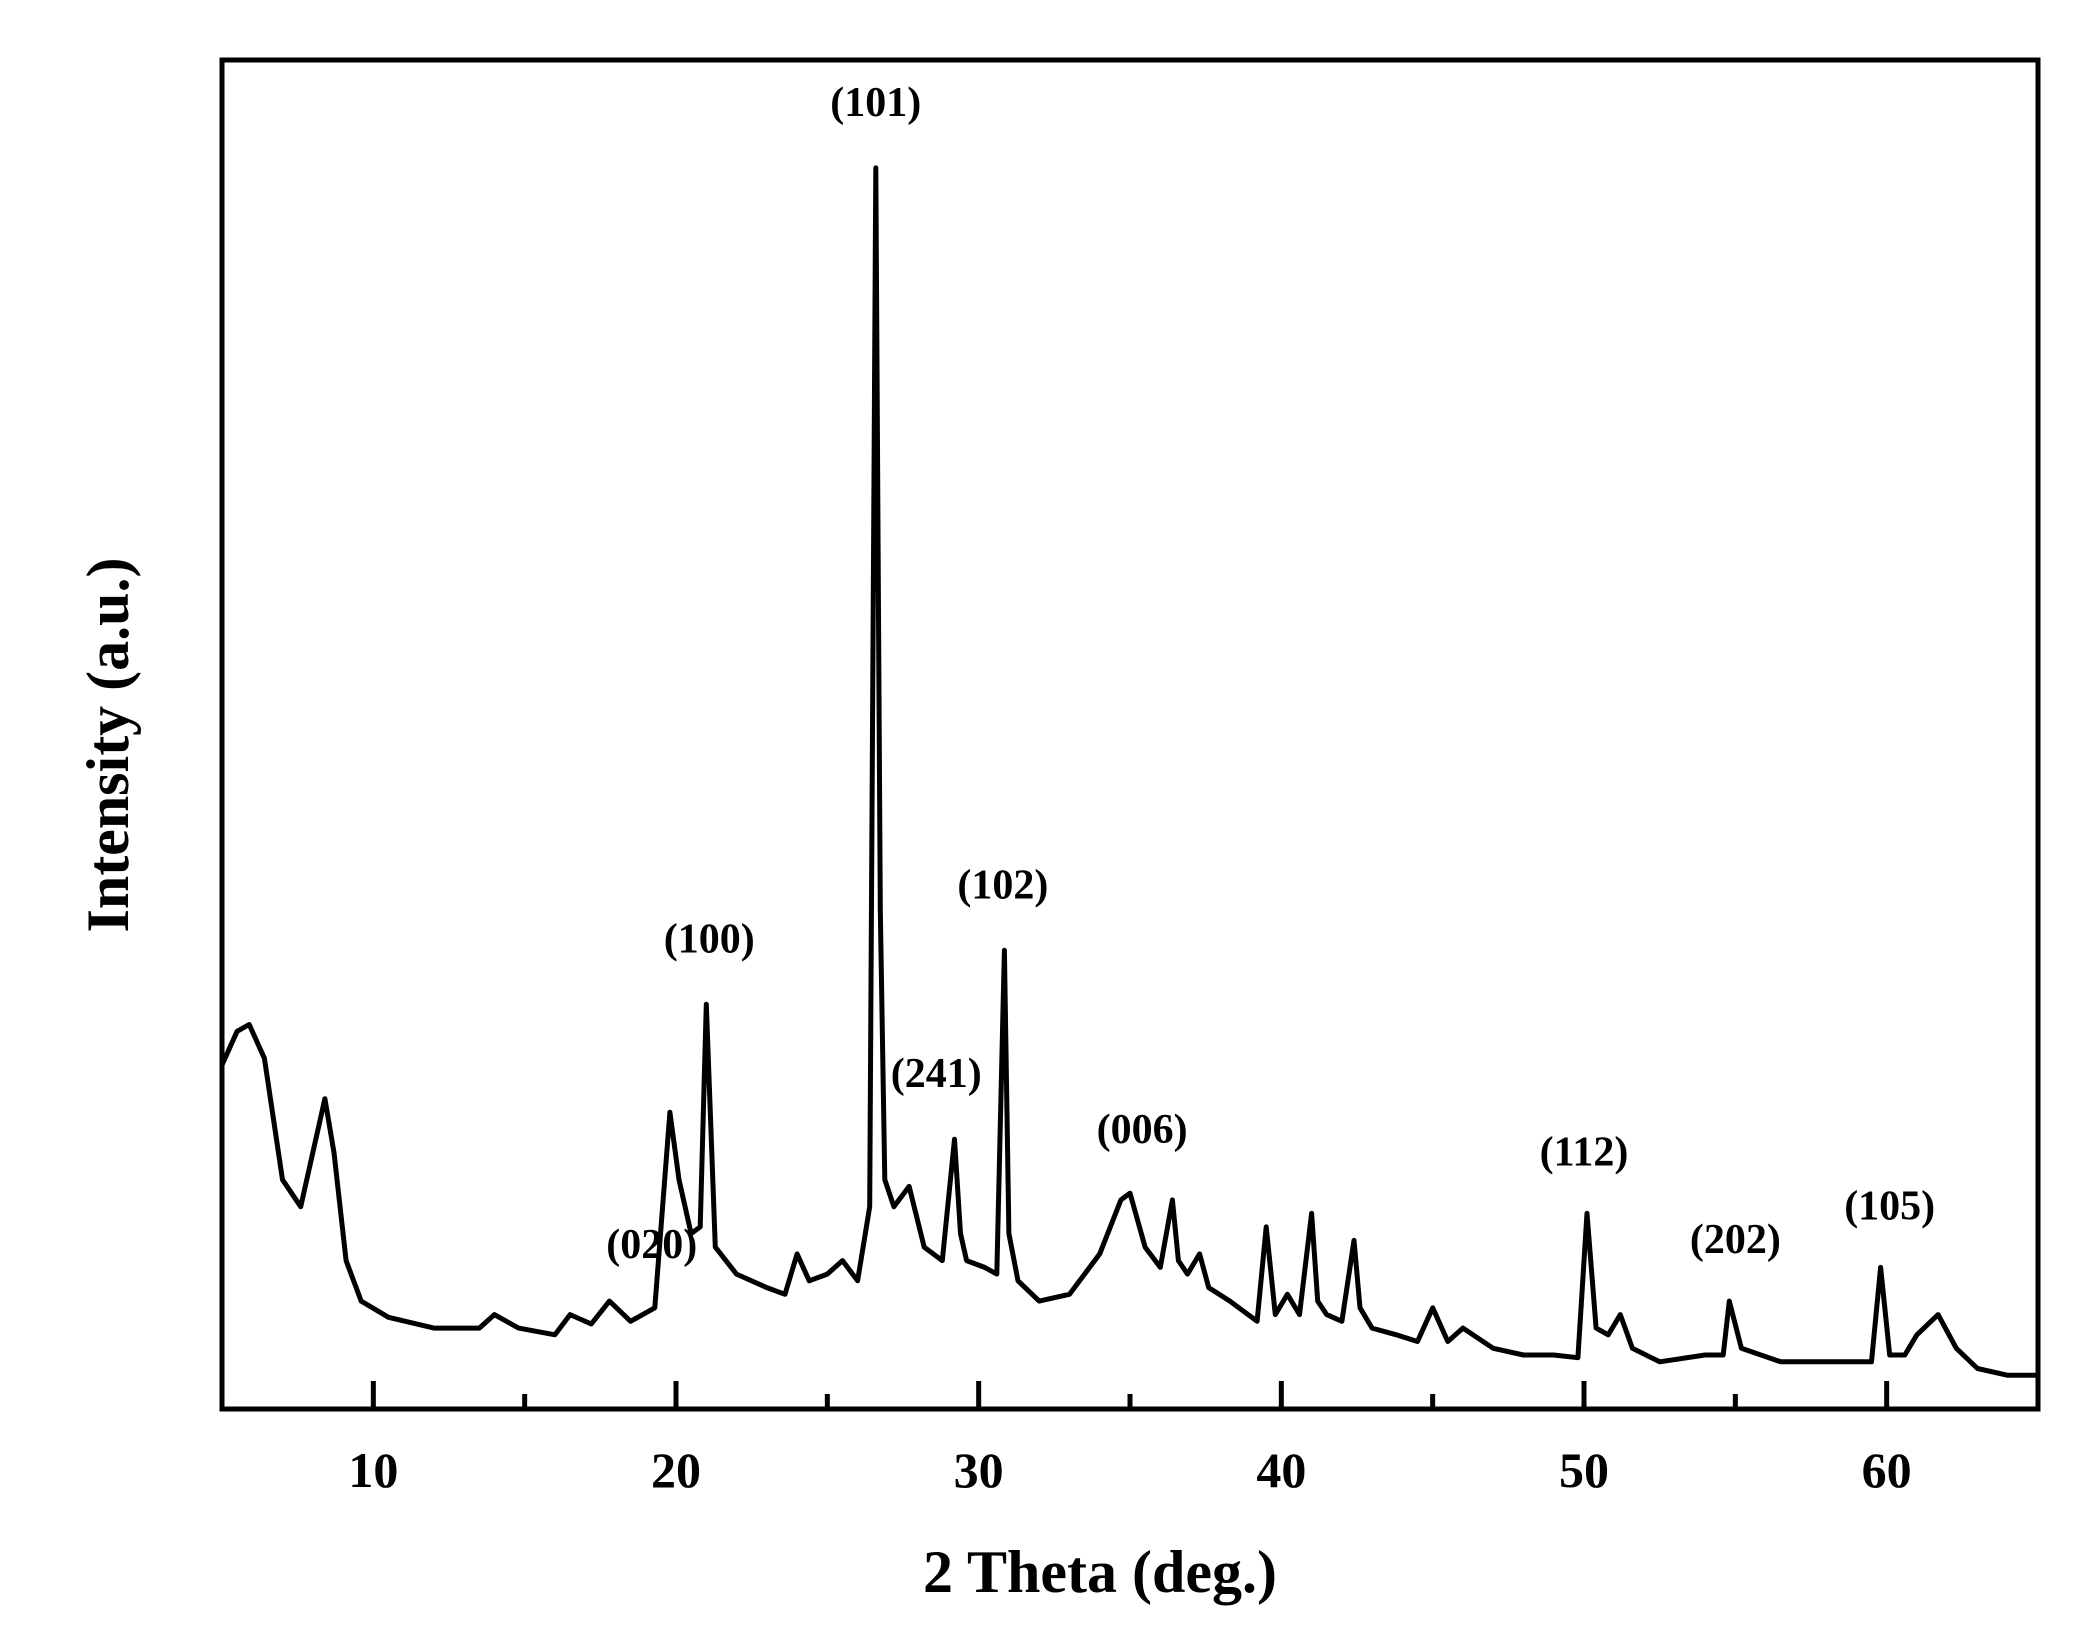 The height and width of the screenshot is (1651, 2086). Describe the element at coordinates (1100, 1572) in the screenshot. I see `x-axis-label: 2 Theta (deg.)` at that location.